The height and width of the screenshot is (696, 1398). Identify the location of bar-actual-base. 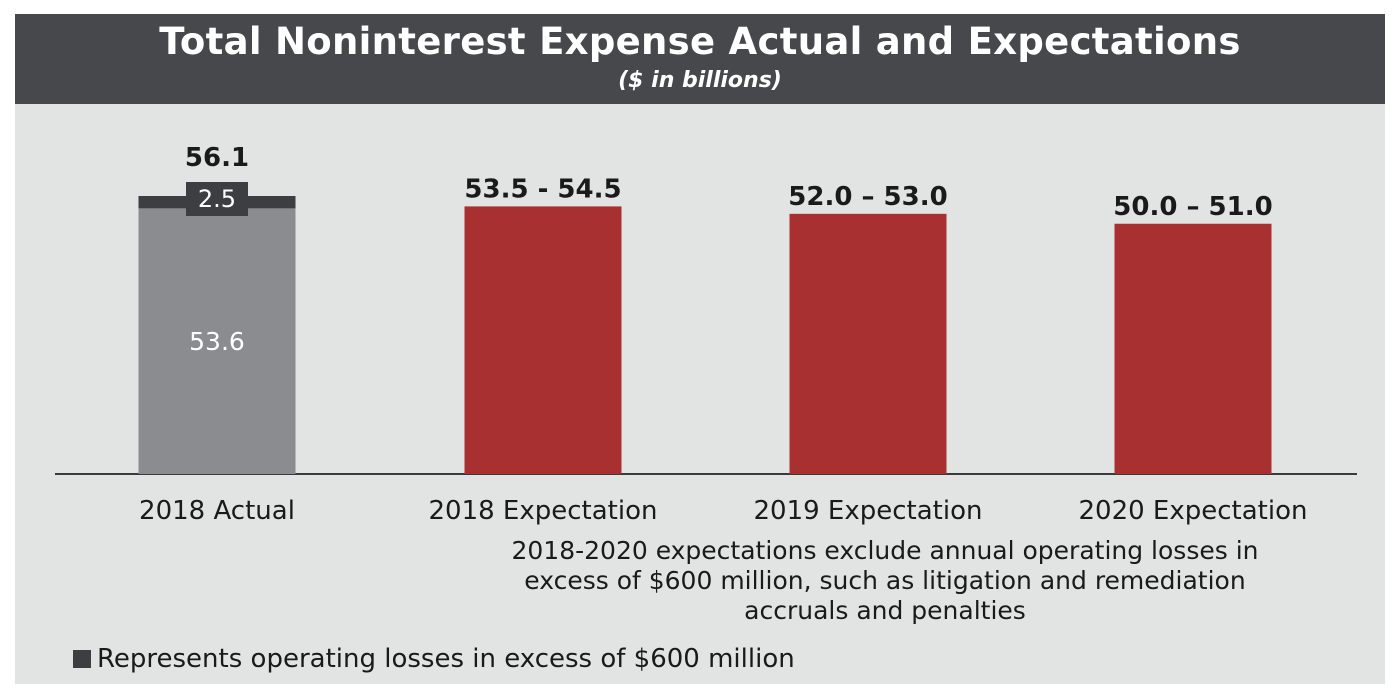
(217, 341).